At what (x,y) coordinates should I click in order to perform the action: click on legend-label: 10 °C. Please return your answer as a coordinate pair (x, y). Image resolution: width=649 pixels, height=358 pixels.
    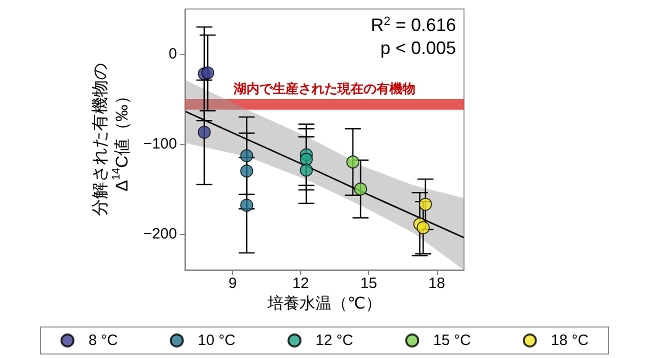
    Looking at the image, I should click on (217, 340).